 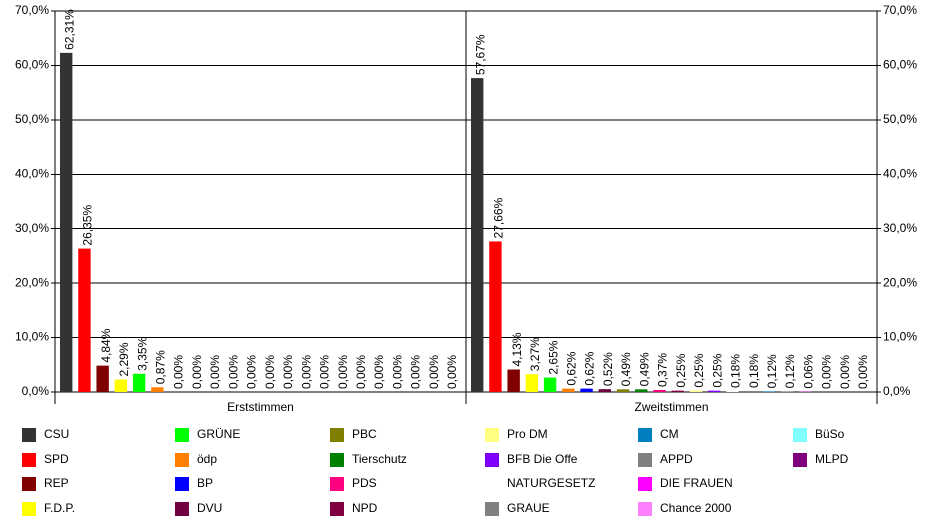 I want to click on value-label: 3,35%, so click(x=142, y=353).